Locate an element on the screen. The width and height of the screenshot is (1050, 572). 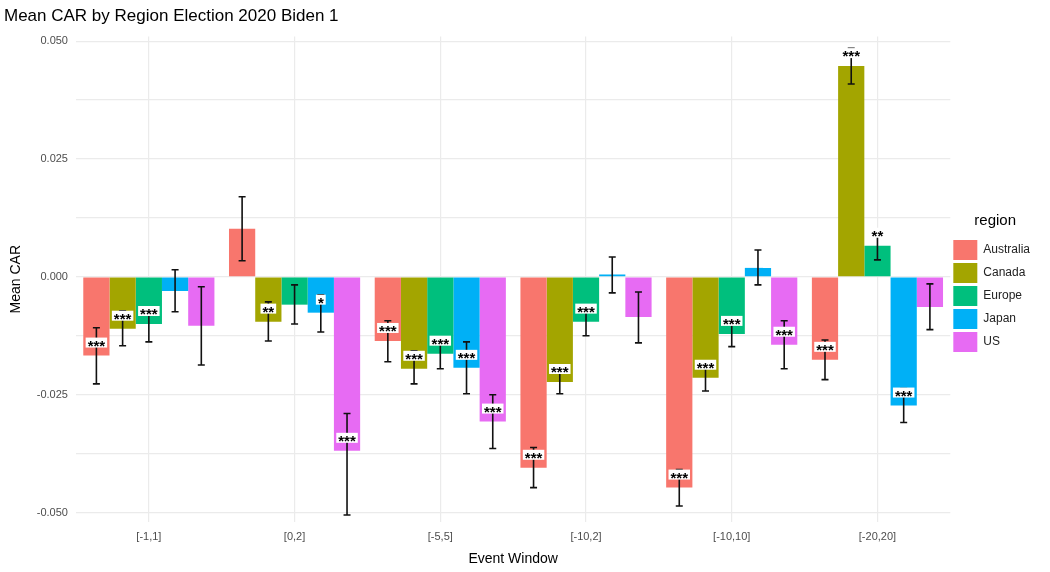
x-tick-label: [-10,2] is located at coordinates (586, 535).